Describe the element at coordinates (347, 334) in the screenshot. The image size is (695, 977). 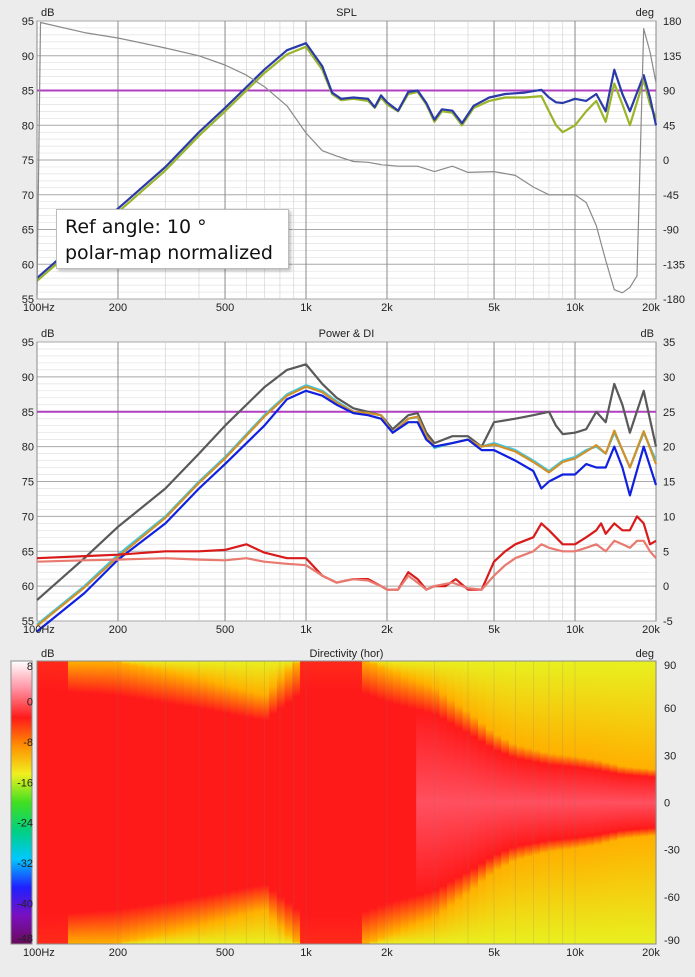
I see `chart-title: Power & DI` at that location.